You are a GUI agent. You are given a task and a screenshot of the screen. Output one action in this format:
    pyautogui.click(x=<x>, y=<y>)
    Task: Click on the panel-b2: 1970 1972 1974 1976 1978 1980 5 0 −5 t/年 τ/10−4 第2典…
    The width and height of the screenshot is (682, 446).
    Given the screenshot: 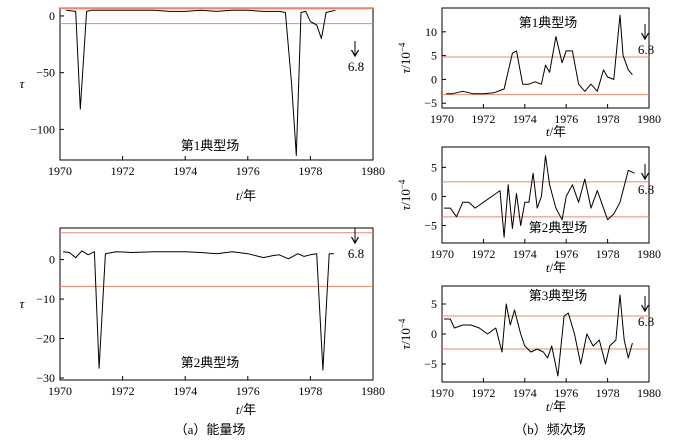 What is the action you would take?
    pyautogui.click(x=529, y=210)
    